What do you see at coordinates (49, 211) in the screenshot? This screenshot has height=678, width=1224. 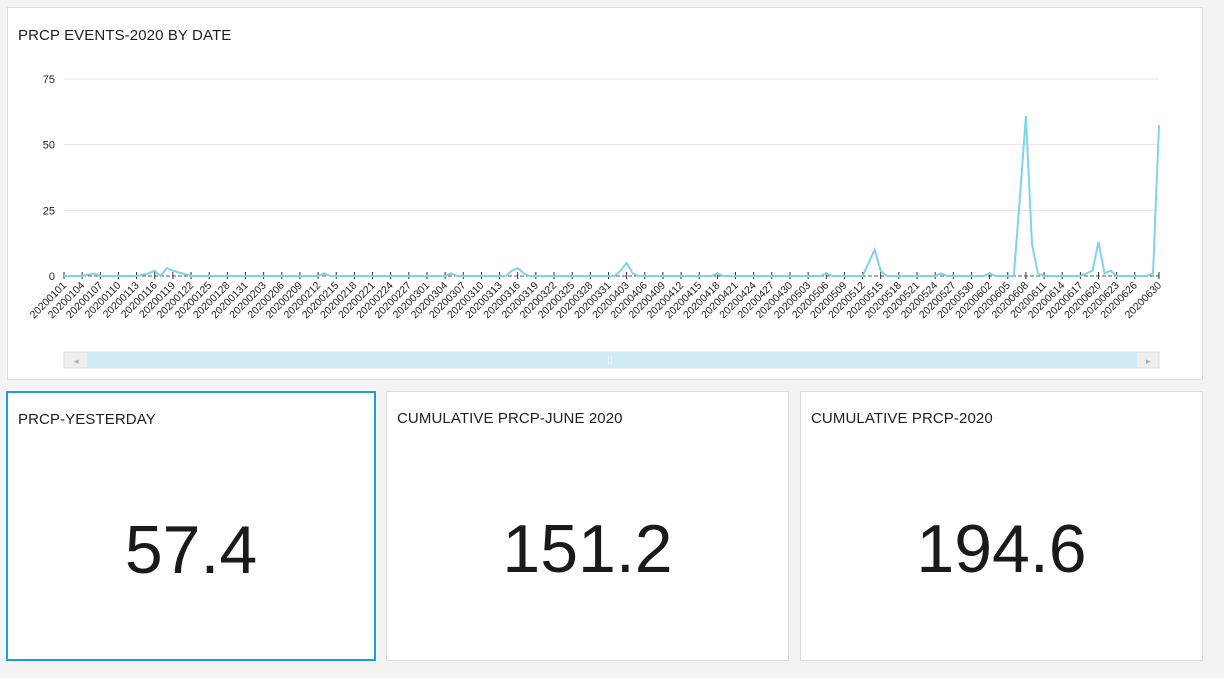 I see `y-tick-label: 25` at bounding box center [49, 211].